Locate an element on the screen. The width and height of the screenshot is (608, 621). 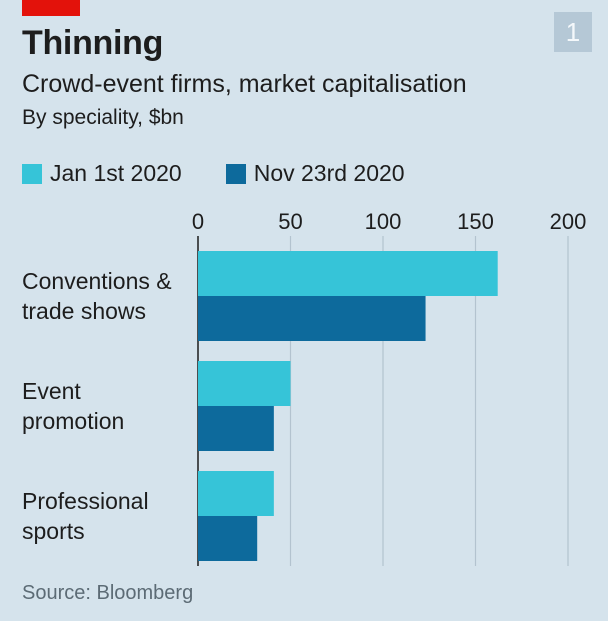
chart-number-badge: 1 is located at coordinates (573, 32).